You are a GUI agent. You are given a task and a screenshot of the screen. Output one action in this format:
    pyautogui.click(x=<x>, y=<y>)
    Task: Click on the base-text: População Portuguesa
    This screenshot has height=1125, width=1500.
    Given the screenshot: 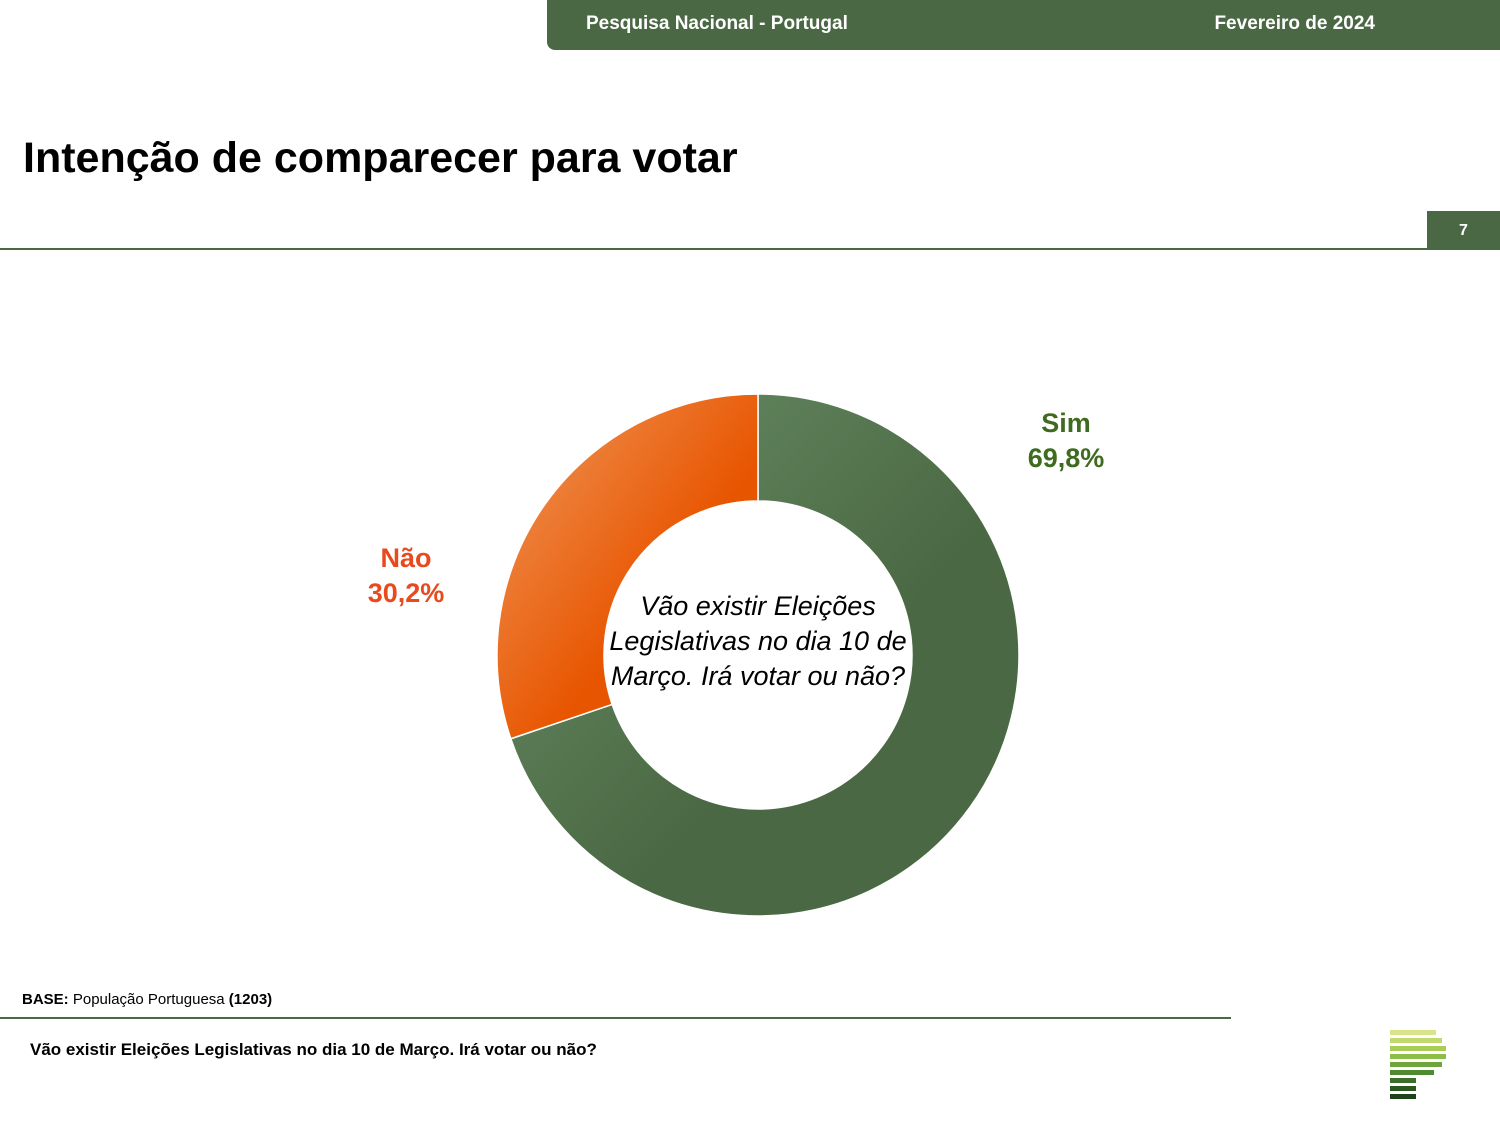 What is the action you would take?
    pyautogui.click(x=148, y=999)
    